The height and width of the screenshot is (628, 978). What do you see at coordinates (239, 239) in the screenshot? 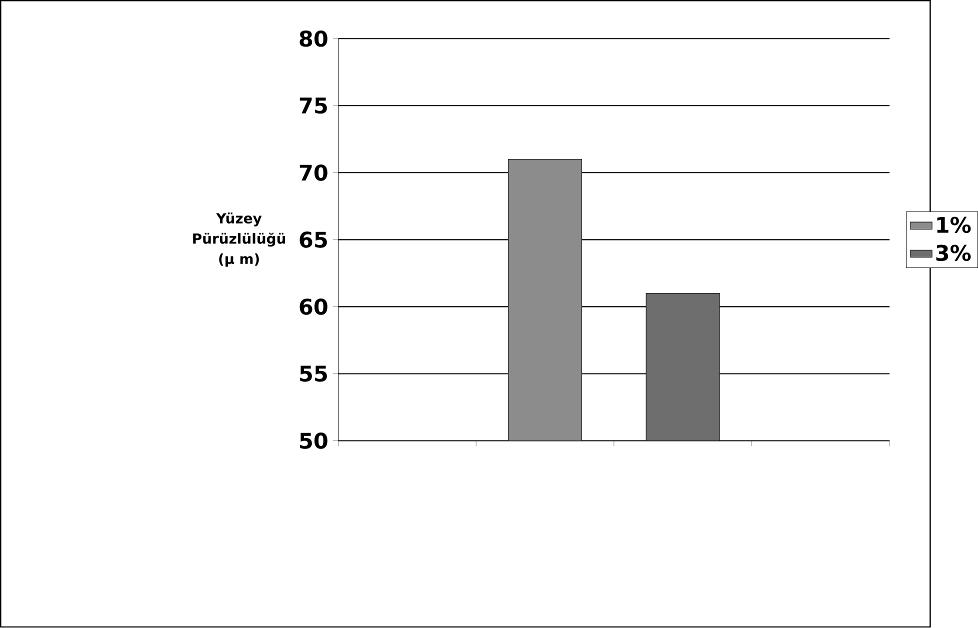
I see `y-axis-title: Yüzey Pürüzlülüğü (µ m)` at bounding box center [239, 239].